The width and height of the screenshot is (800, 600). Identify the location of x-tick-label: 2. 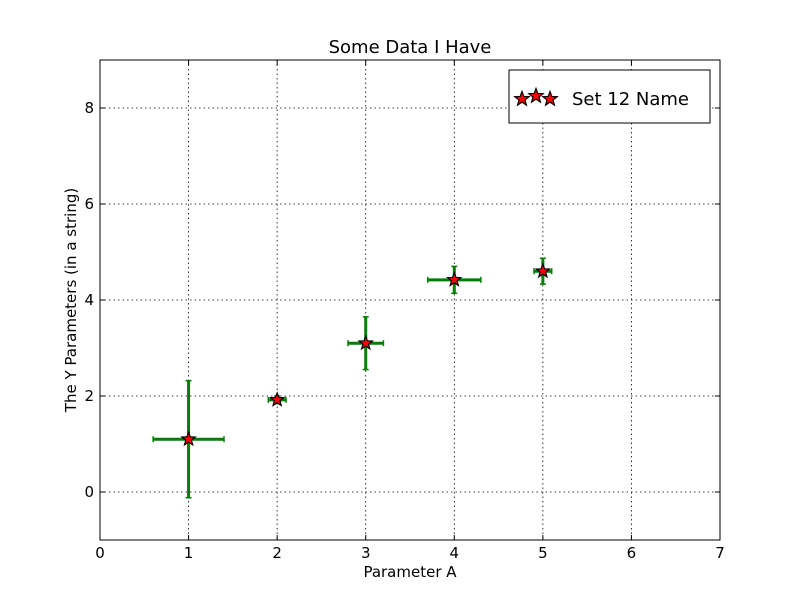
(277, 553).